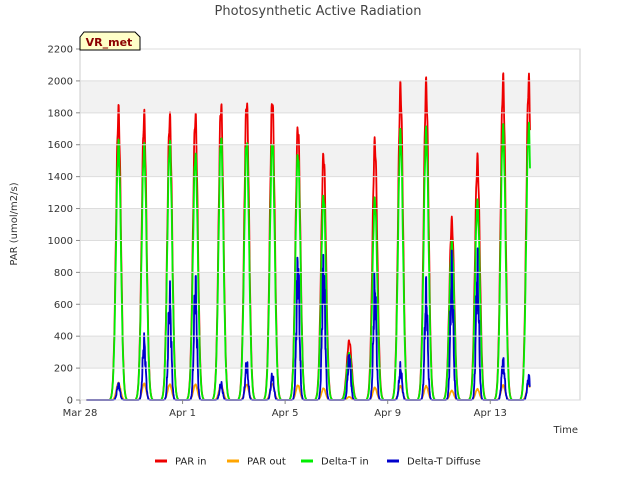 This screenshot has height=480, width=640. Describe the element at coordinates (14, 223) in the screenshot. I see `y-axis-title: PAR (umol/m2/s)` at that location.